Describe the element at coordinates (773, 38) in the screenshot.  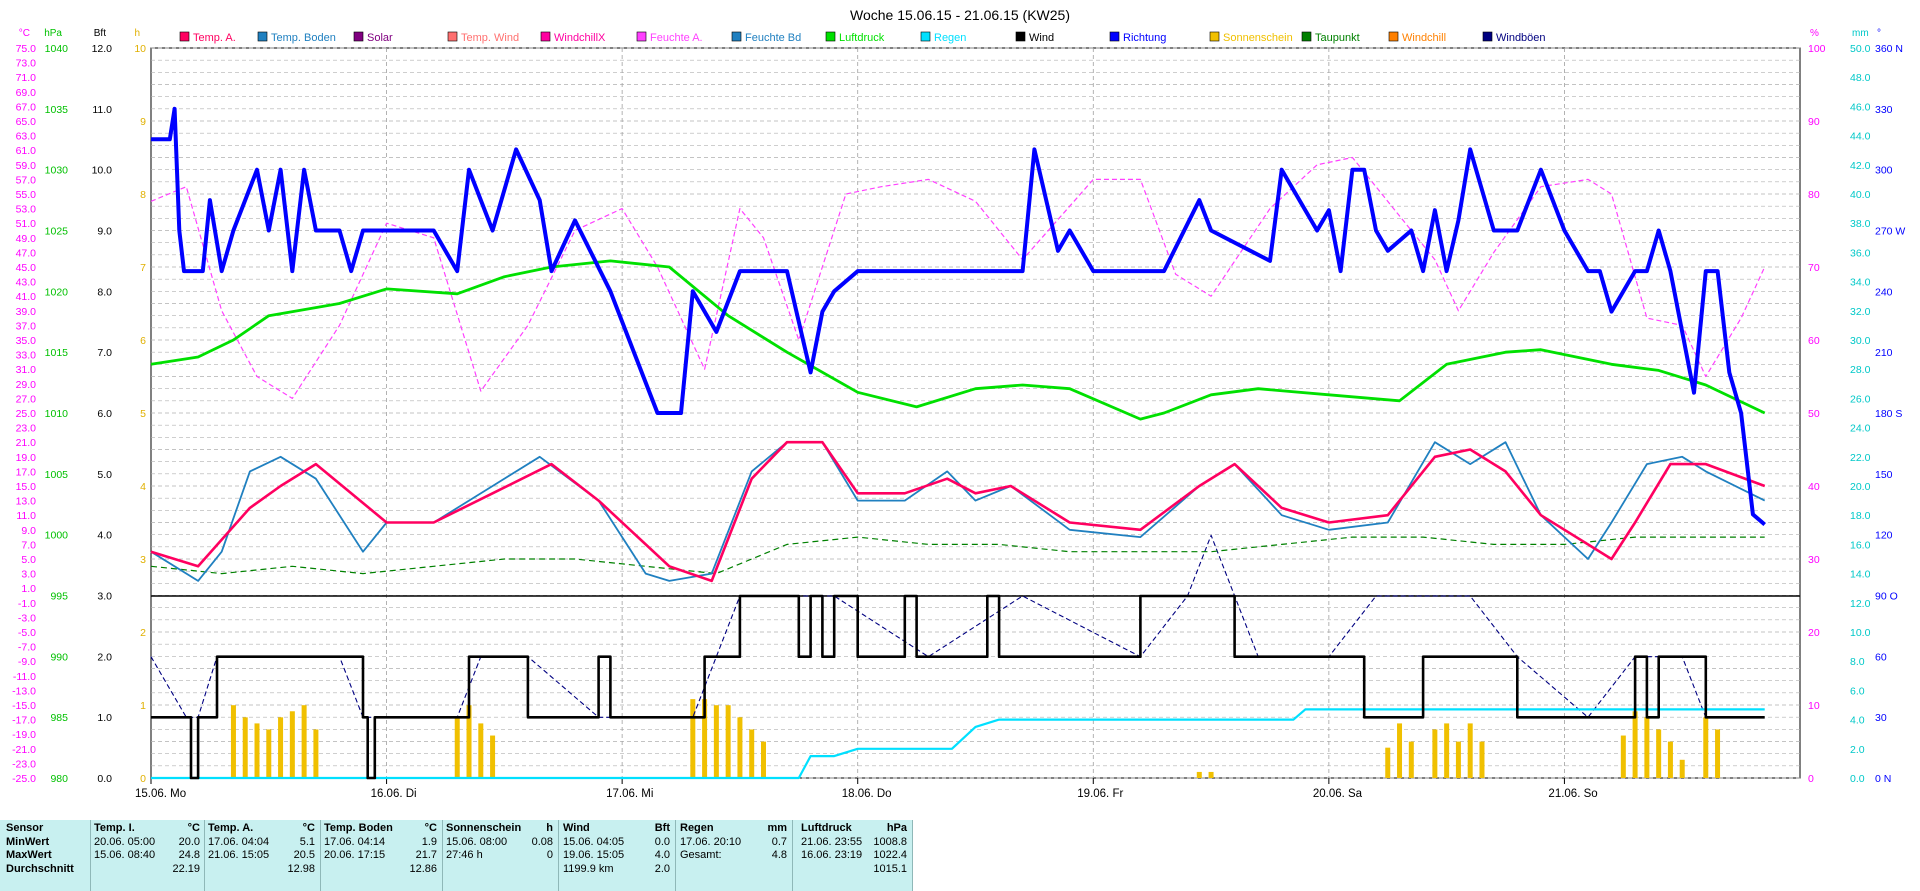
I see `legend-label: Feuchte Bd` at that location.